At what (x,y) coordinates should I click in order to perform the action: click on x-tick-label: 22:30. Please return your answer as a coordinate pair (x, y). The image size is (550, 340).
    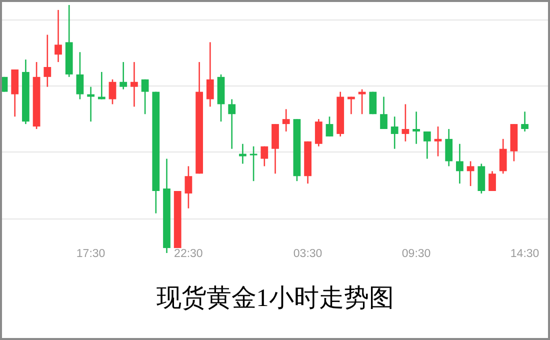
    Looking at the image, I should click on (188, 254).